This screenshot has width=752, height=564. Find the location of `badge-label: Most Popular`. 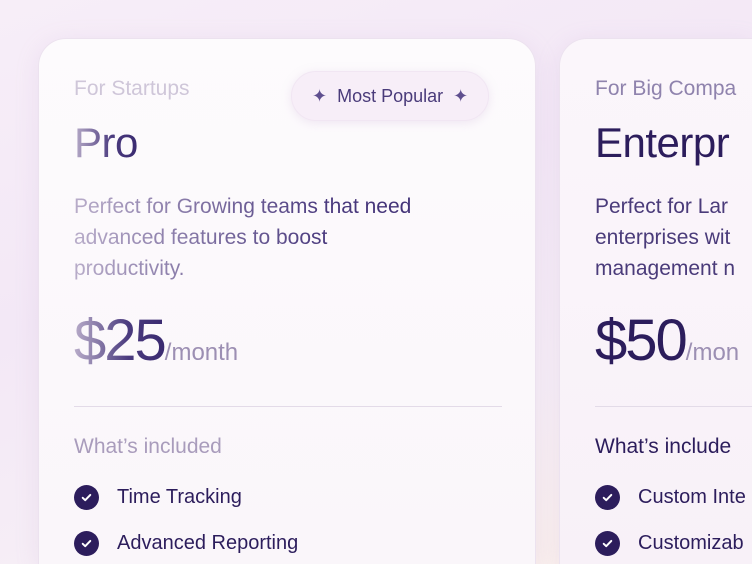

badge-label: Most Popular is located at coordinates (390, 95).